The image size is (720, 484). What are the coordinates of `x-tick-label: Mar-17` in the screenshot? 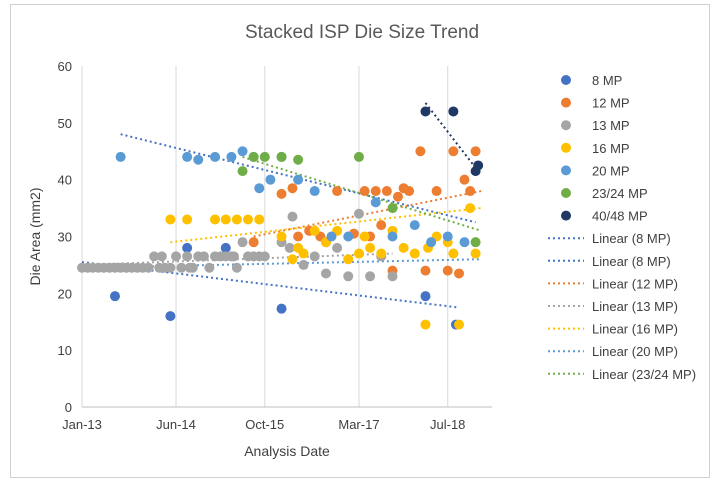 It's located at (358, 424).